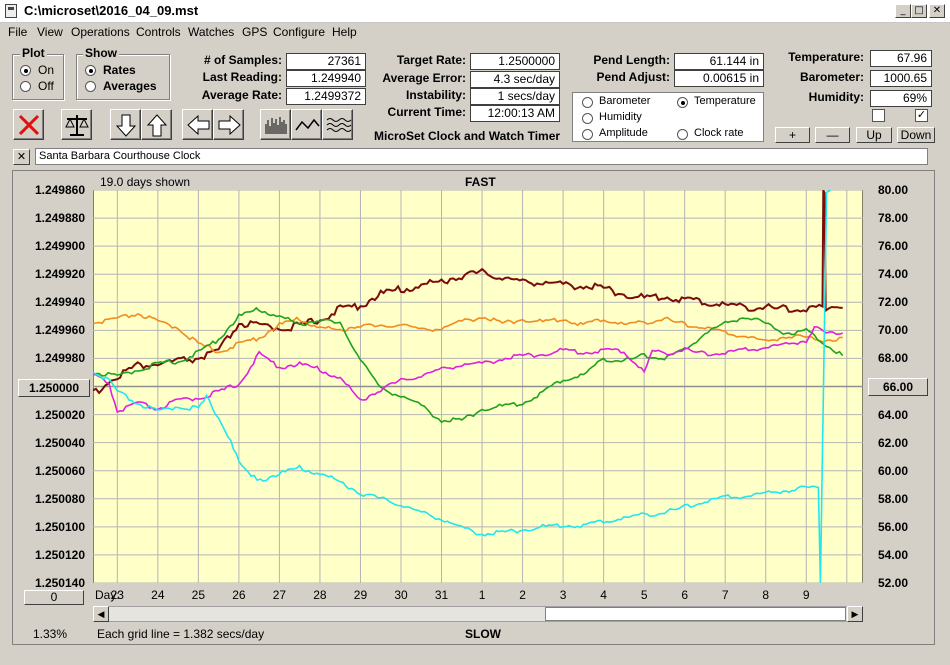 The image size is (950, 665). Describe the element at coordinates (344, 32) in the screenshot. I see `menu-help: Help` at that location.